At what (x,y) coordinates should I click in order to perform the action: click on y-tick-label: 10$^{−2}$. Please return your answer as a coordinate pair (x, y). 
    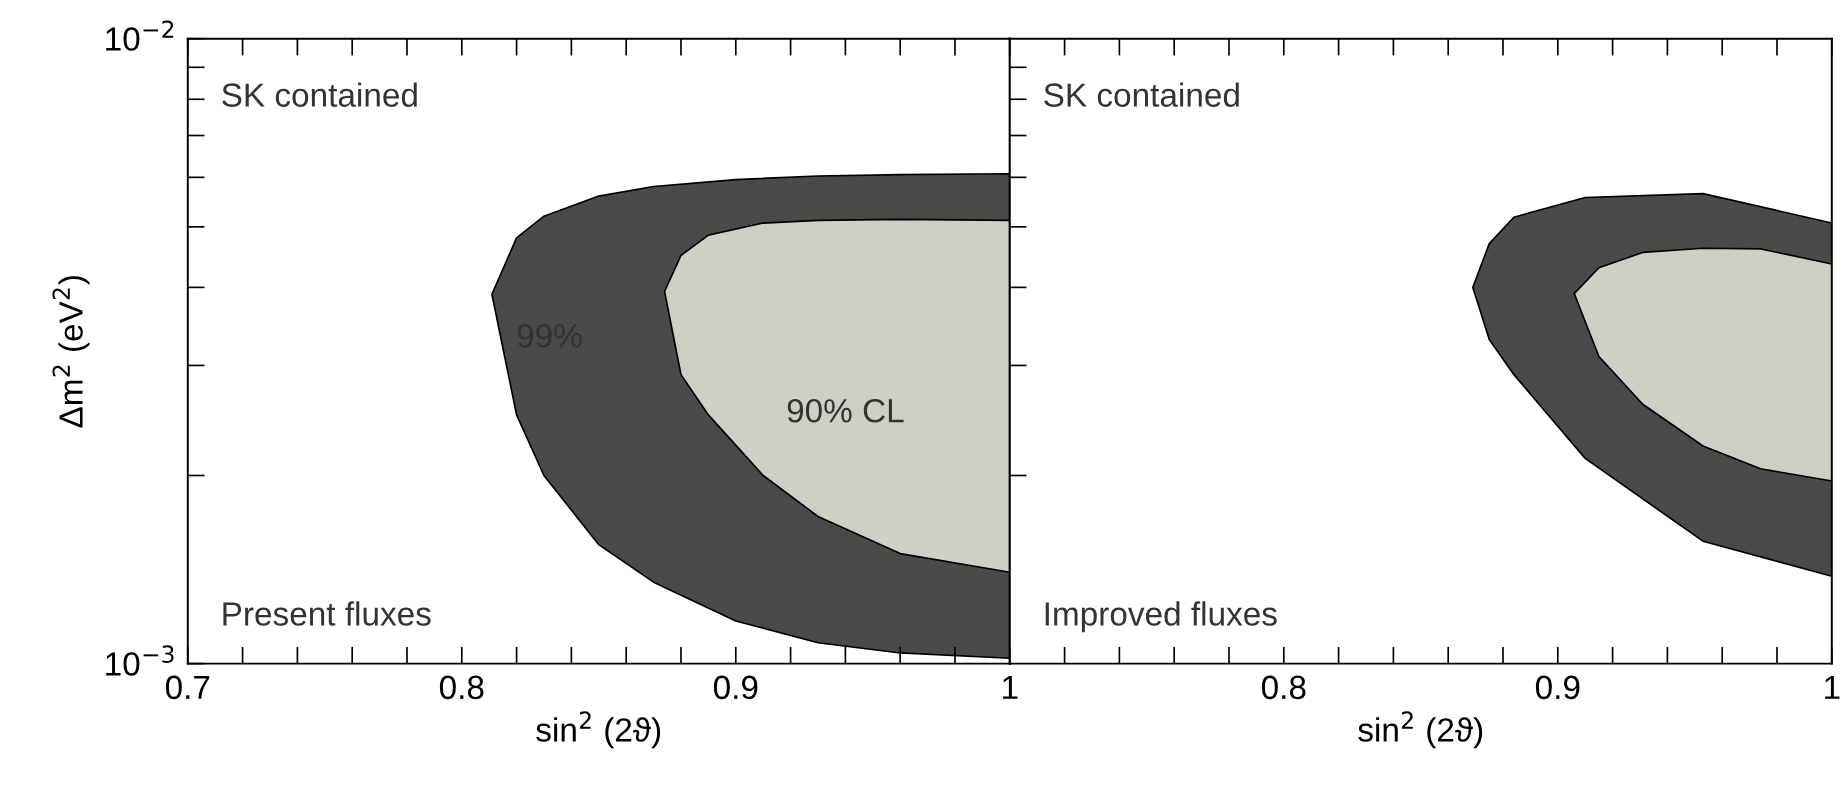
    Looking at the image, I should click on (140, 35).